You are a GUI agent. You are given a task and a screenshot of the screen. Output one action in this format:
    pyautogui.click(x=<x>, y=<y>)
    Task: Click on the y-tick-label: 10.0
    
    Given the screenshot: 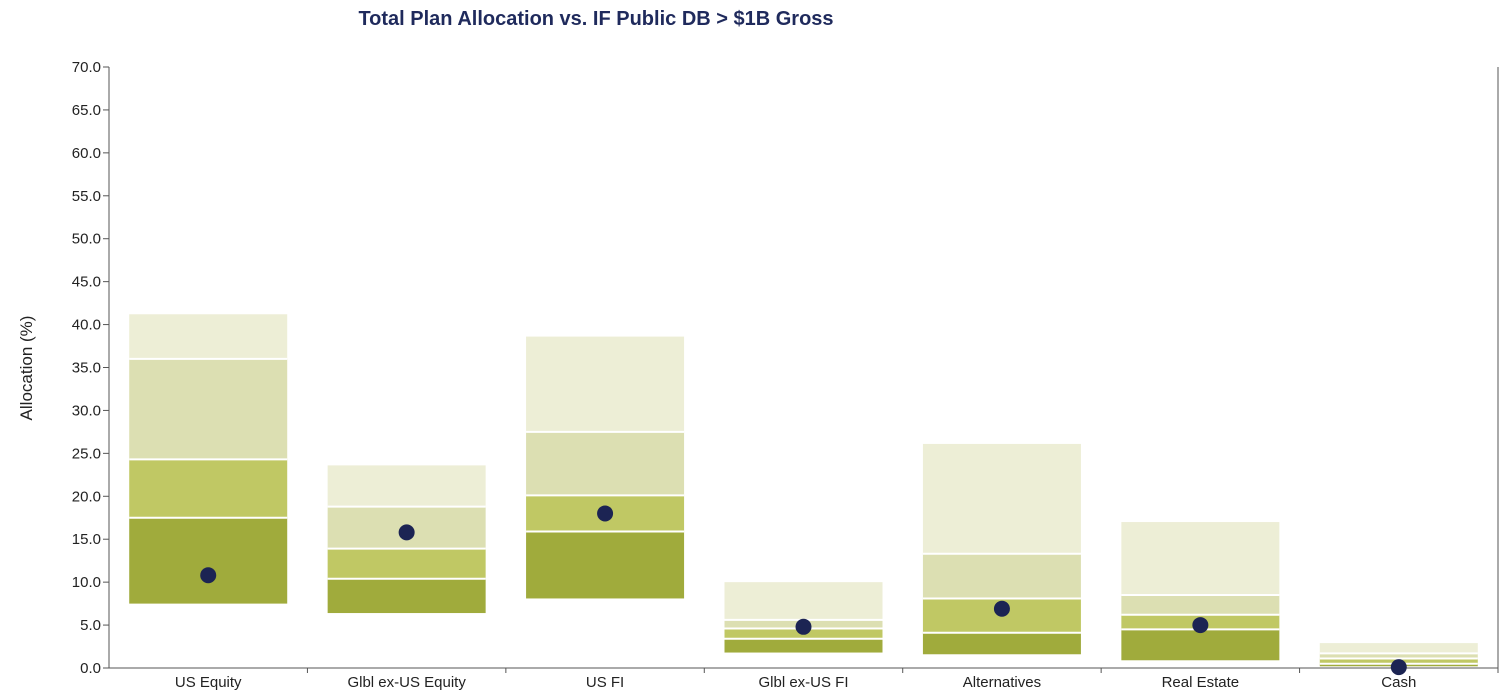 What is the action you would take?
    pyautogui.click(x=86, y=582)
    